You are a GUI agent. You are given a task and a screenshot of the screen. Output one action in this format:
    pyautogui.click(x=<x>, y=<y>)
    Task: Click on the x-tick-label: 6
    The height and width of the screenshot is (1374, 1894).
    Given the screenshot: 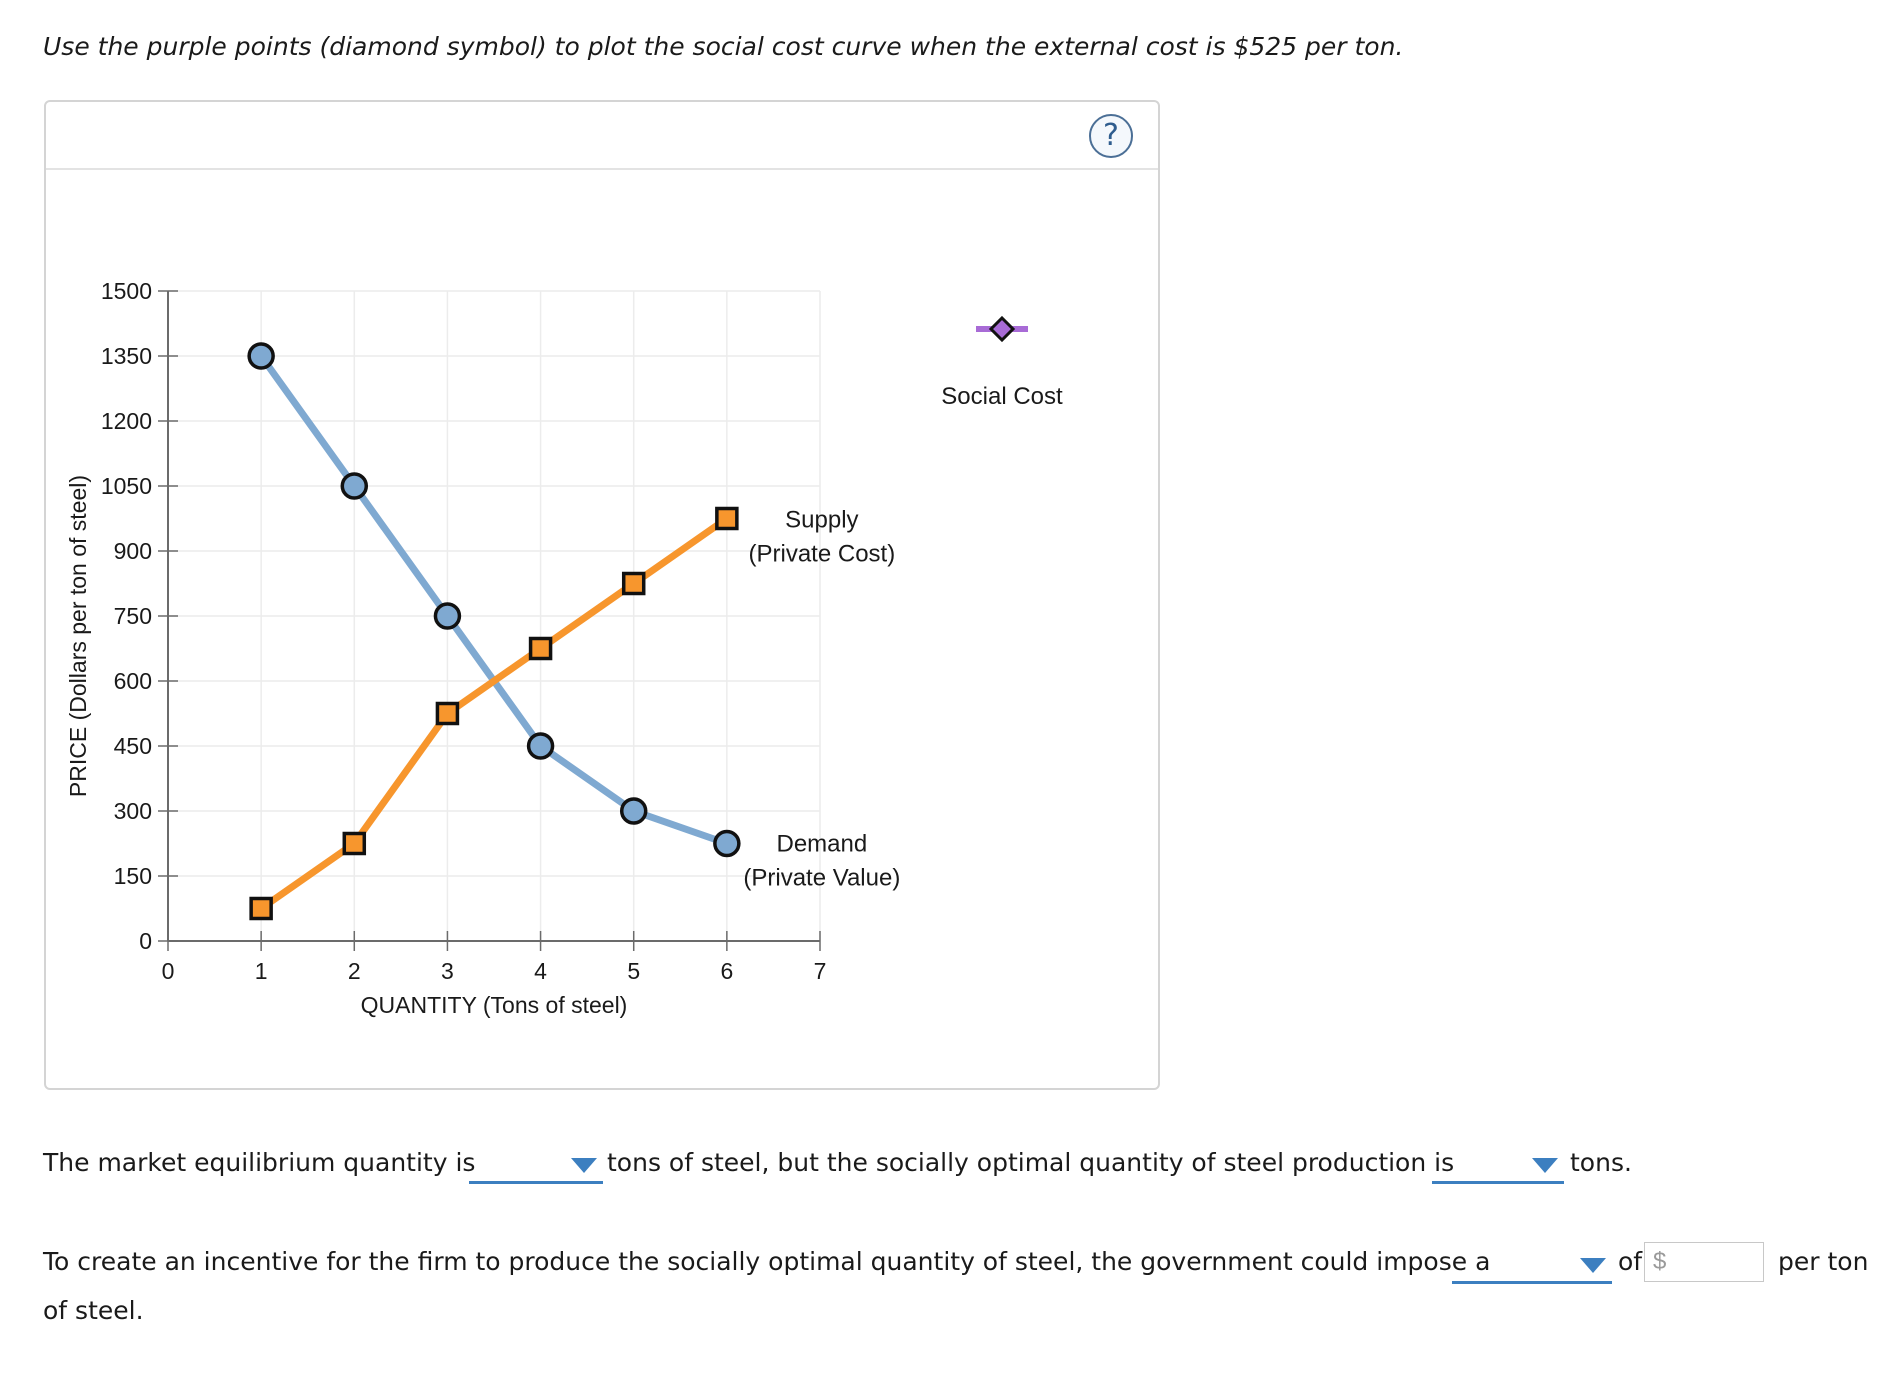 What is the action you would take?
    pyautogui.click(x=726, y=971)
    